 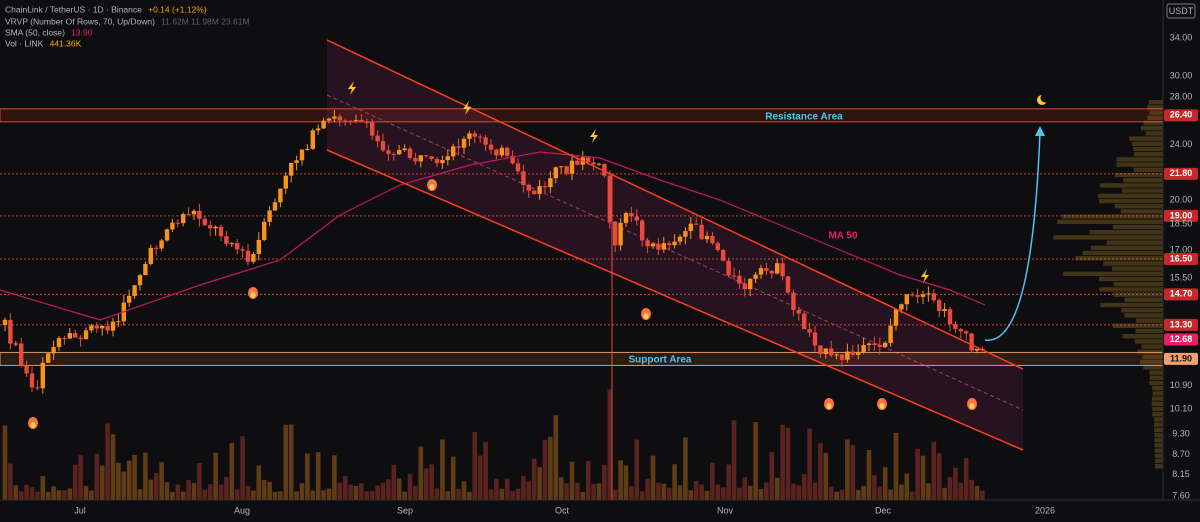 What do you see at coordinates (1181, 11) in the screenshot?
I see `currency-box` at bounding box center [1181, 11].